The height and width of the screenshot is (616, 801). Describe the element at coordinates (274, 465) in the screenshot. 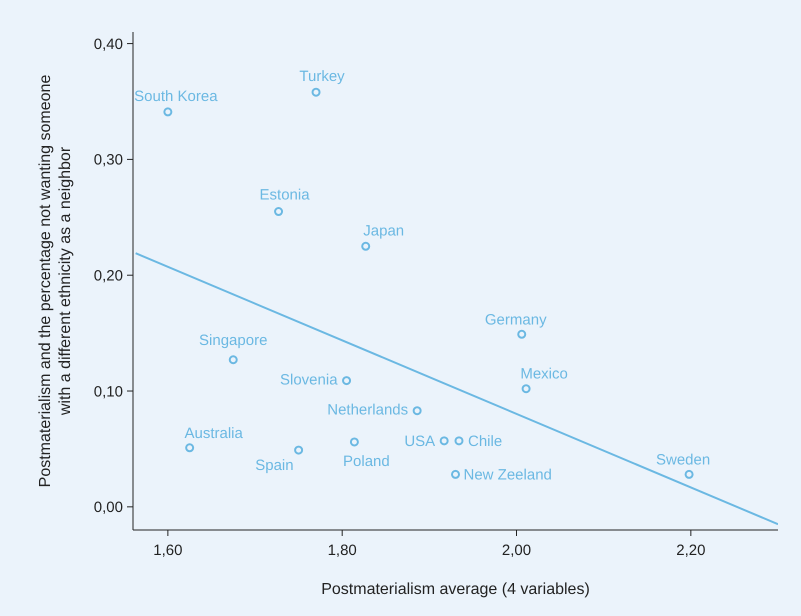

I see `annotation: Spain` at that location.